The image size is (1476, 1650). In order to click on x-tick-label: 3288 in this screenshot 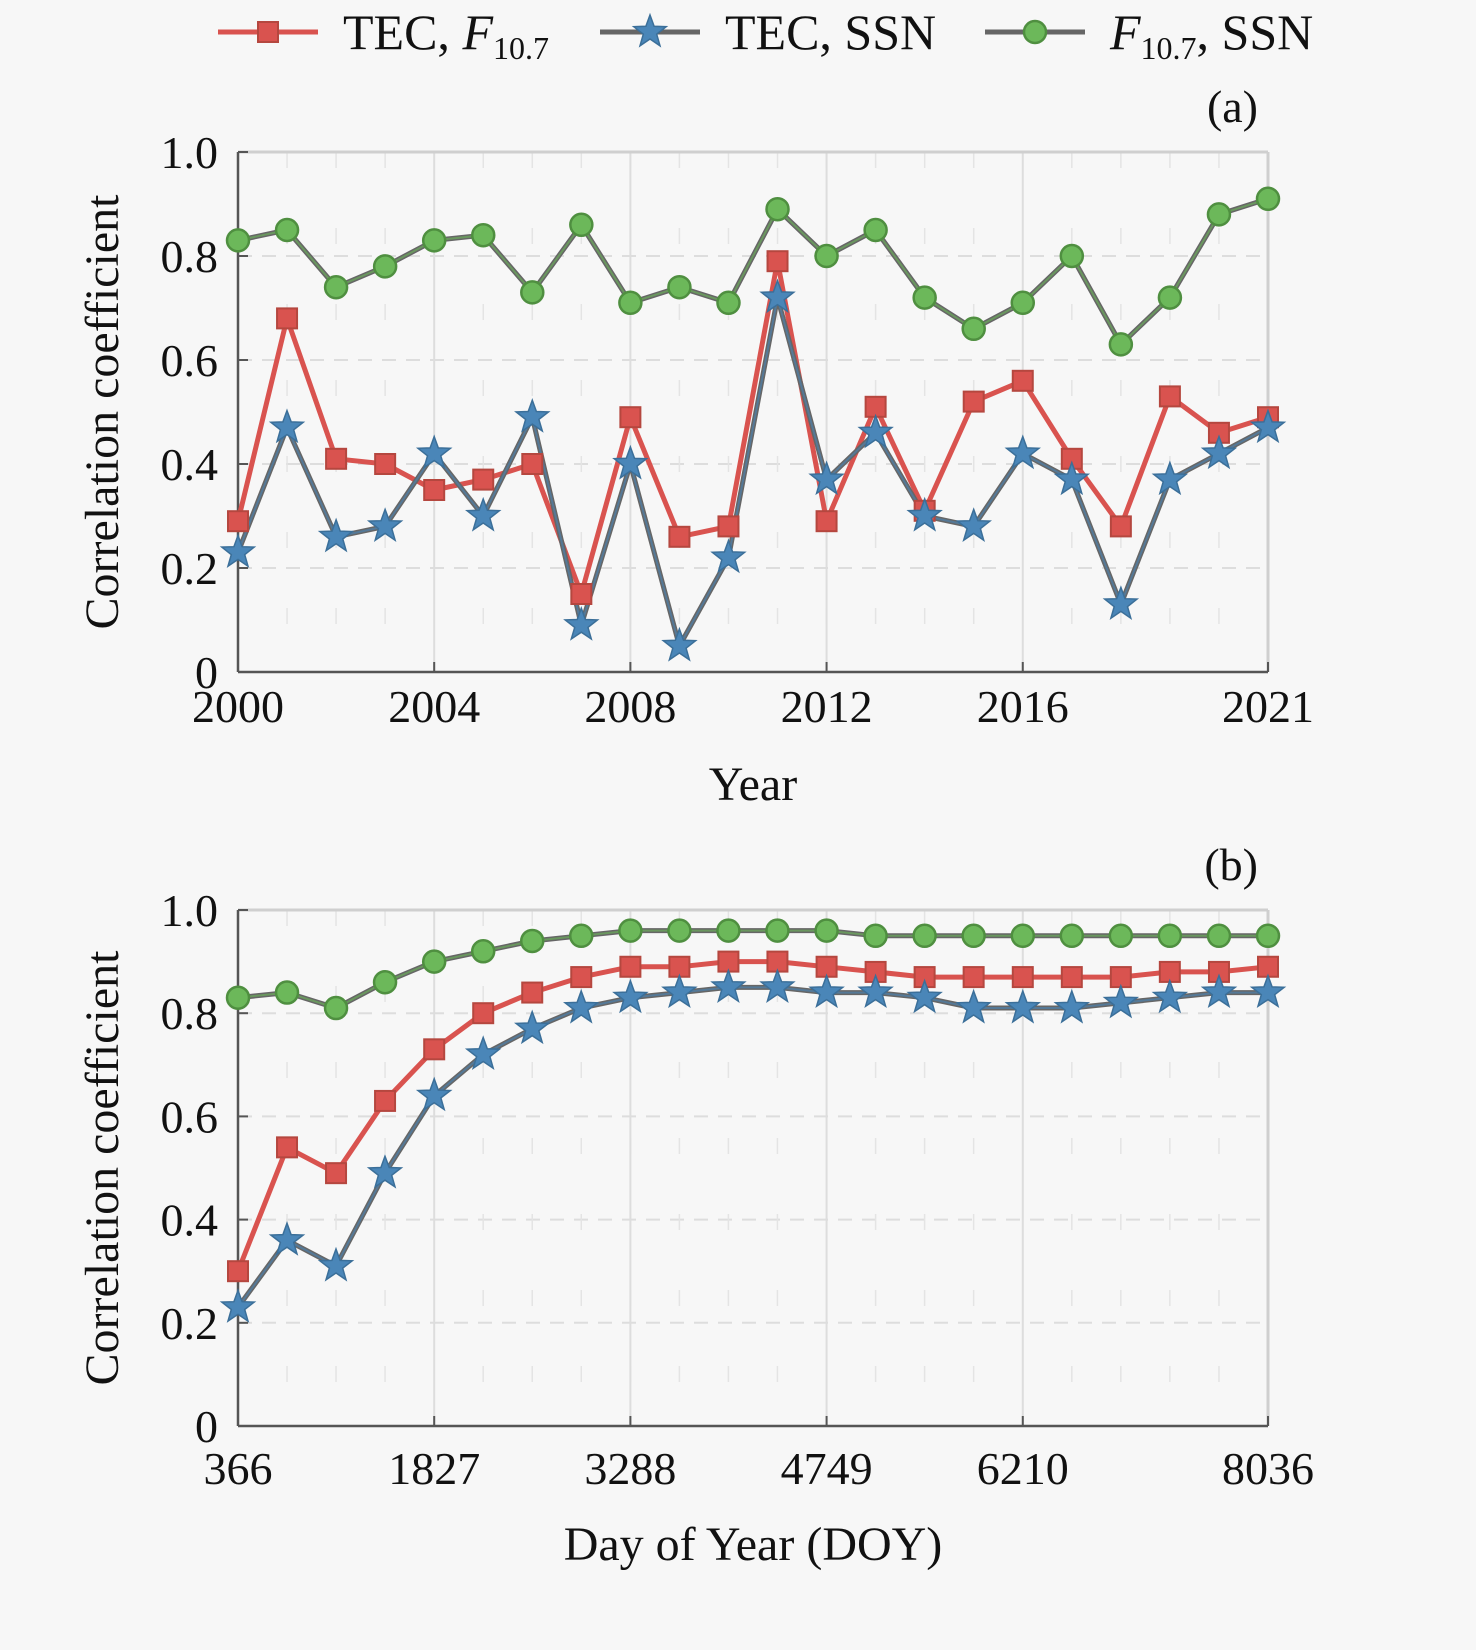, I will do `click(630, 1468)`.